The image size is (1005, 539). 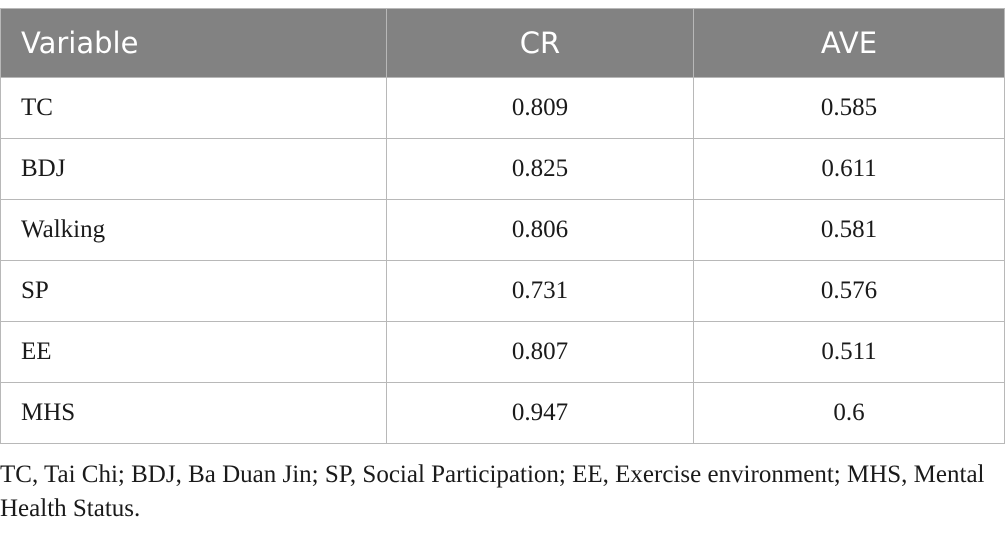 I want to click on cell-ave: 0.585, so click(x=849, y=108).